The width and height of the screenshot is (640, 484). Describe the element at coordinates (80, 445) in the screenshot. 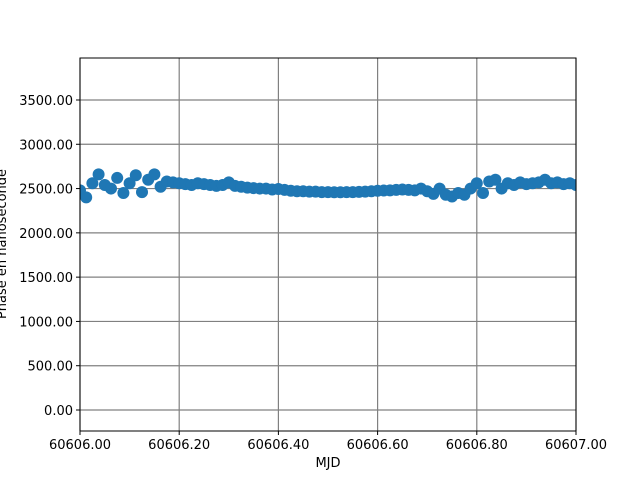

I see `x-tick-label: 60606.00` at that location.